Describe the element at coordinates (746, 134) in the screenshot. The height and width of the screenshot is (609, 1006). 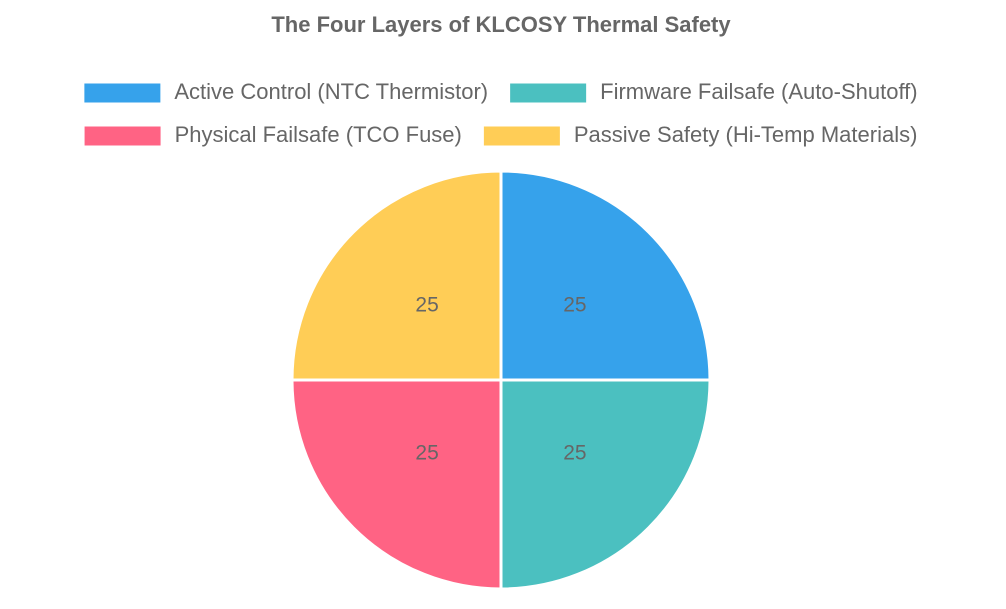
I see `legend-label: Passive Safety (Hi-Temp Materials)` at that location.